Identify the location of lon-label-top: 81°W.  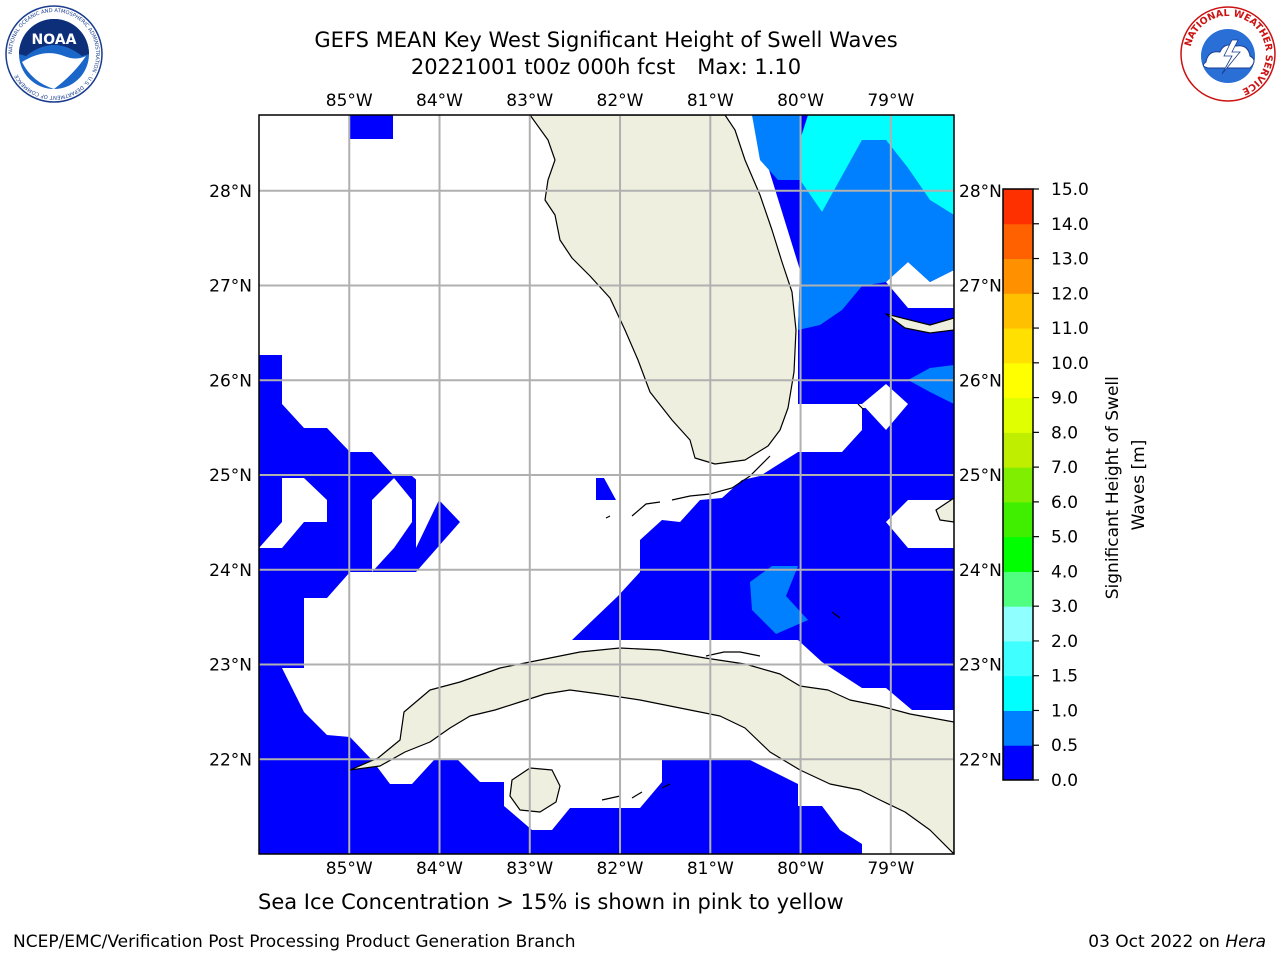
(710, 101).